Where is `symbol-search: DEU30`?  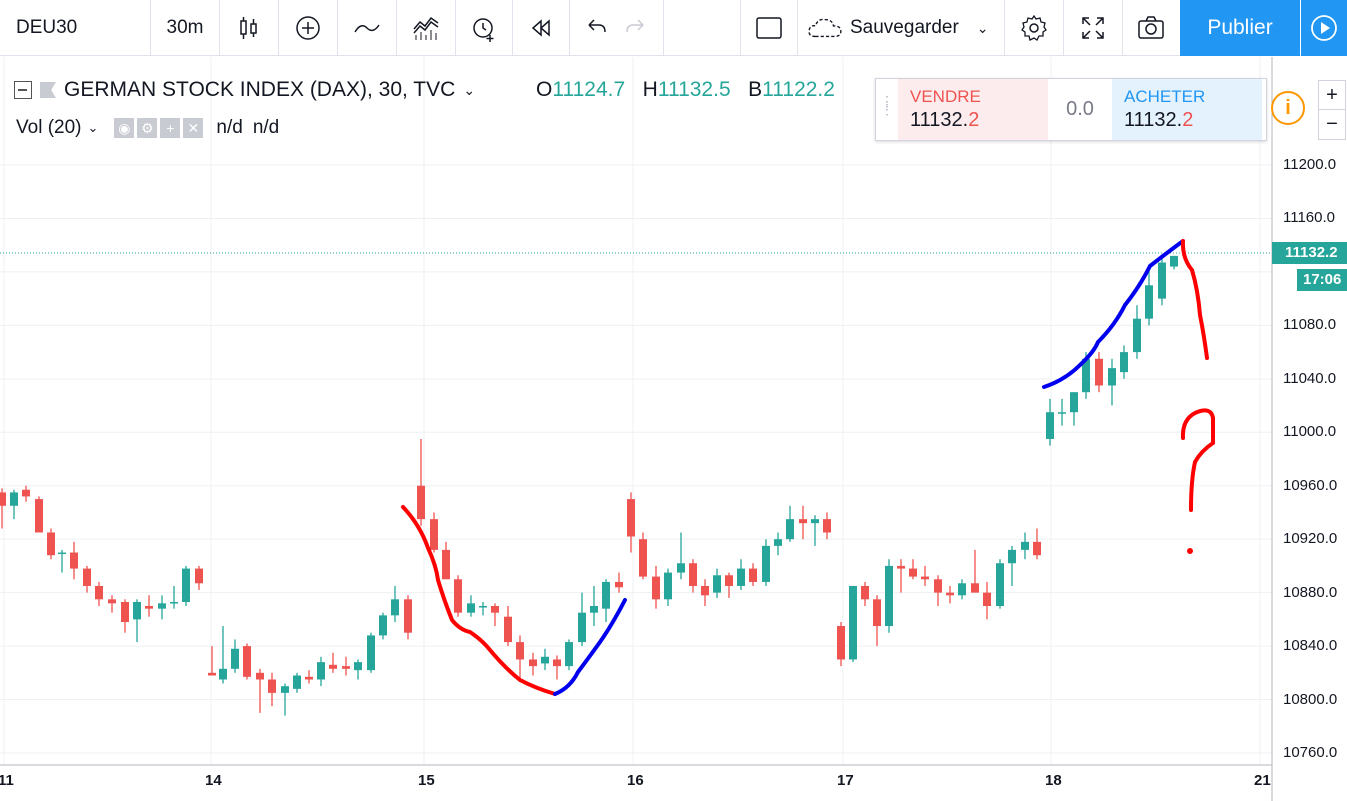
symbol-search: DEU30 is located at coordinates (75, 28).